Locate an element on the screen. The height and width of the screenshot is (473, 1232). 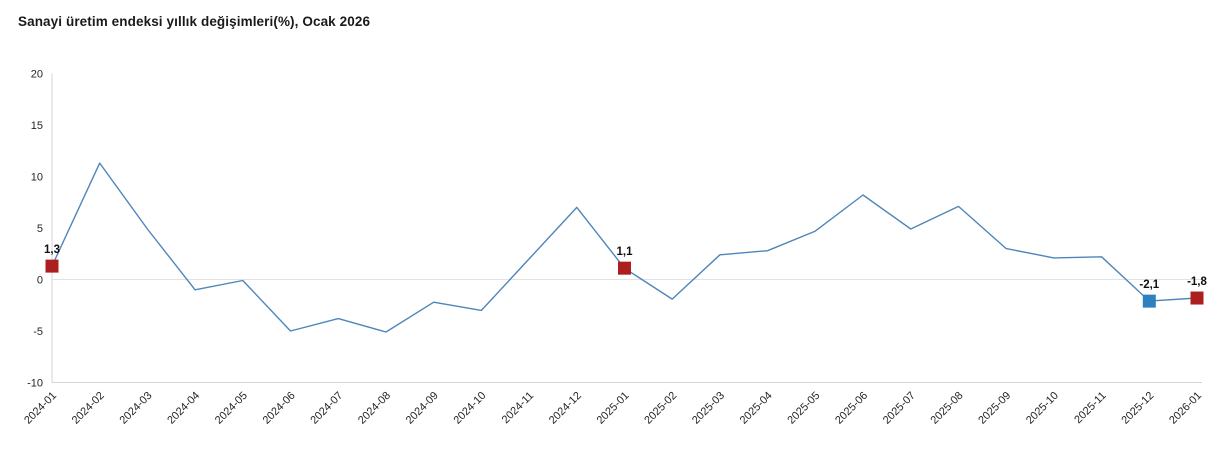
y-tick-label: 15 is located at coordinates (37, 126).